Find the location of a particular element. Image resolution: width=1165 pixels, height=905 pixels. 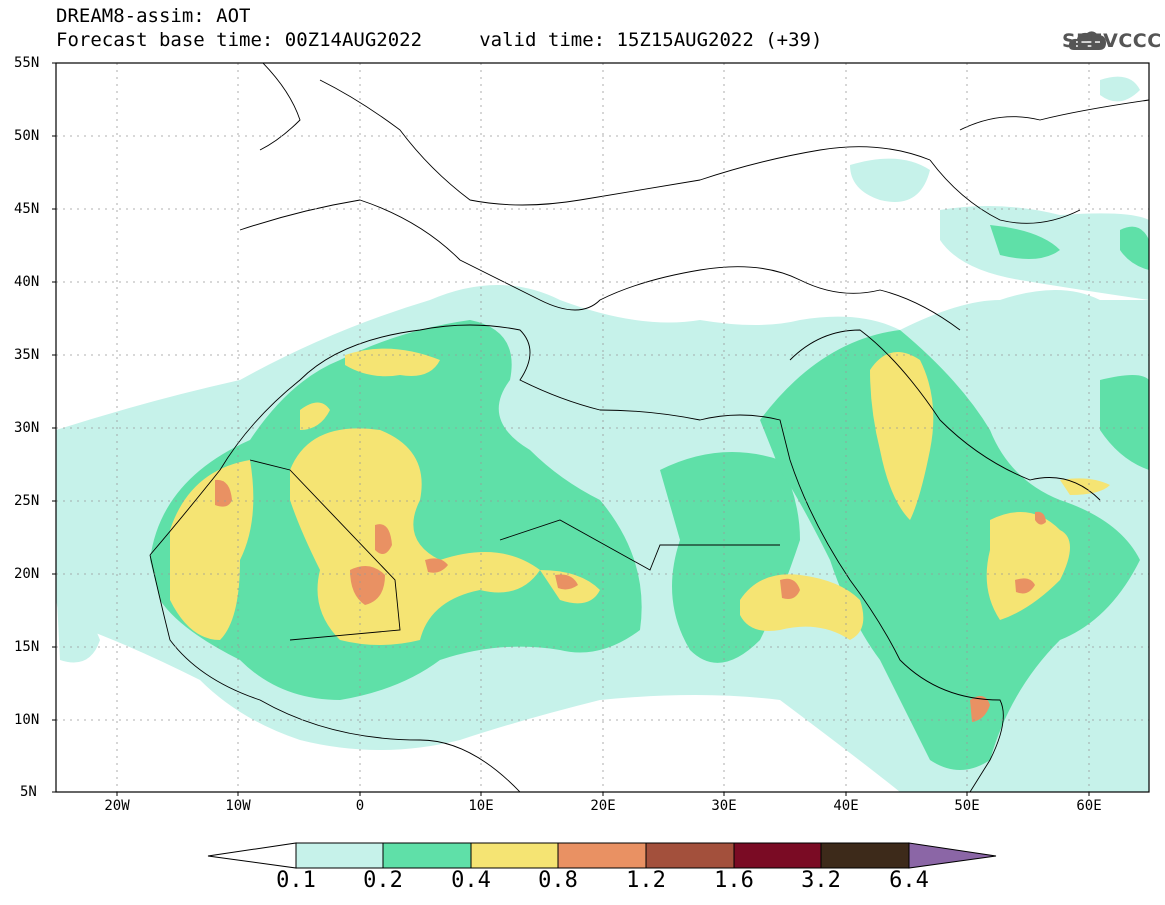

lat-label: 45N is located at coordinates (27, 209).